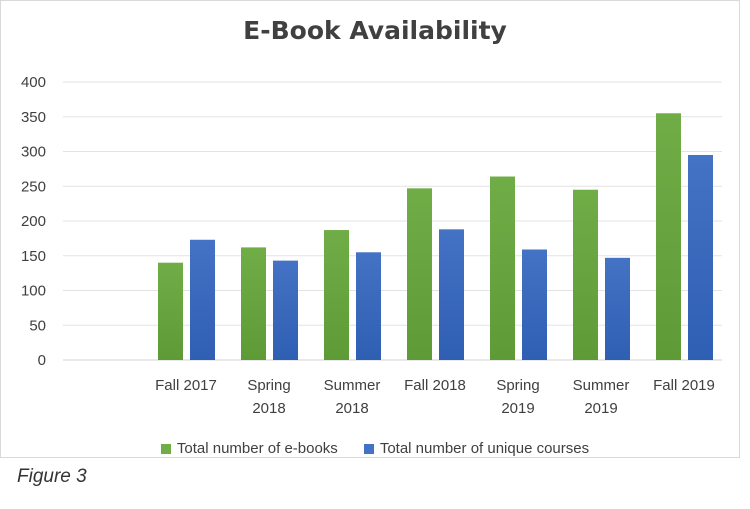 The image size is (750, 509). Describe the element at coordinates (33, 256) in the screenshot. I see `y-tick-label-150: 150` at that location.